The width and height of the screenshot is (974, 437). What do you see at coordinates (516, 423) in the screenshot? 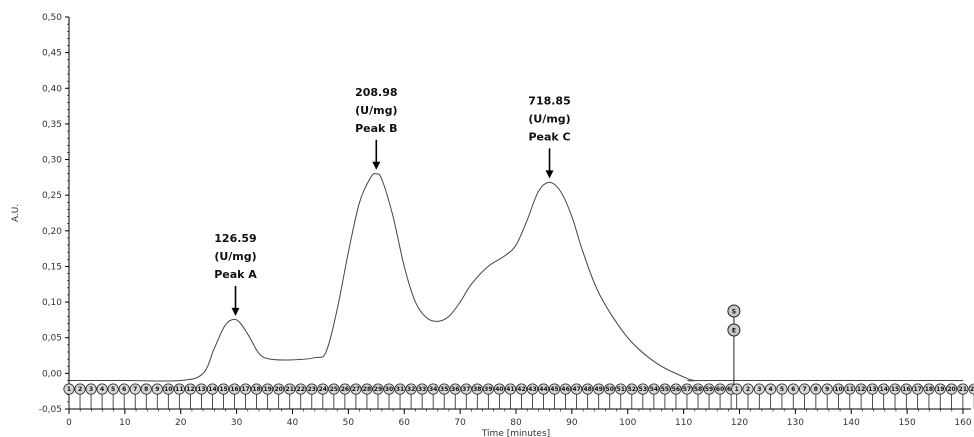
I see `x-tick-label: 80` at bounding box center [516, 423].